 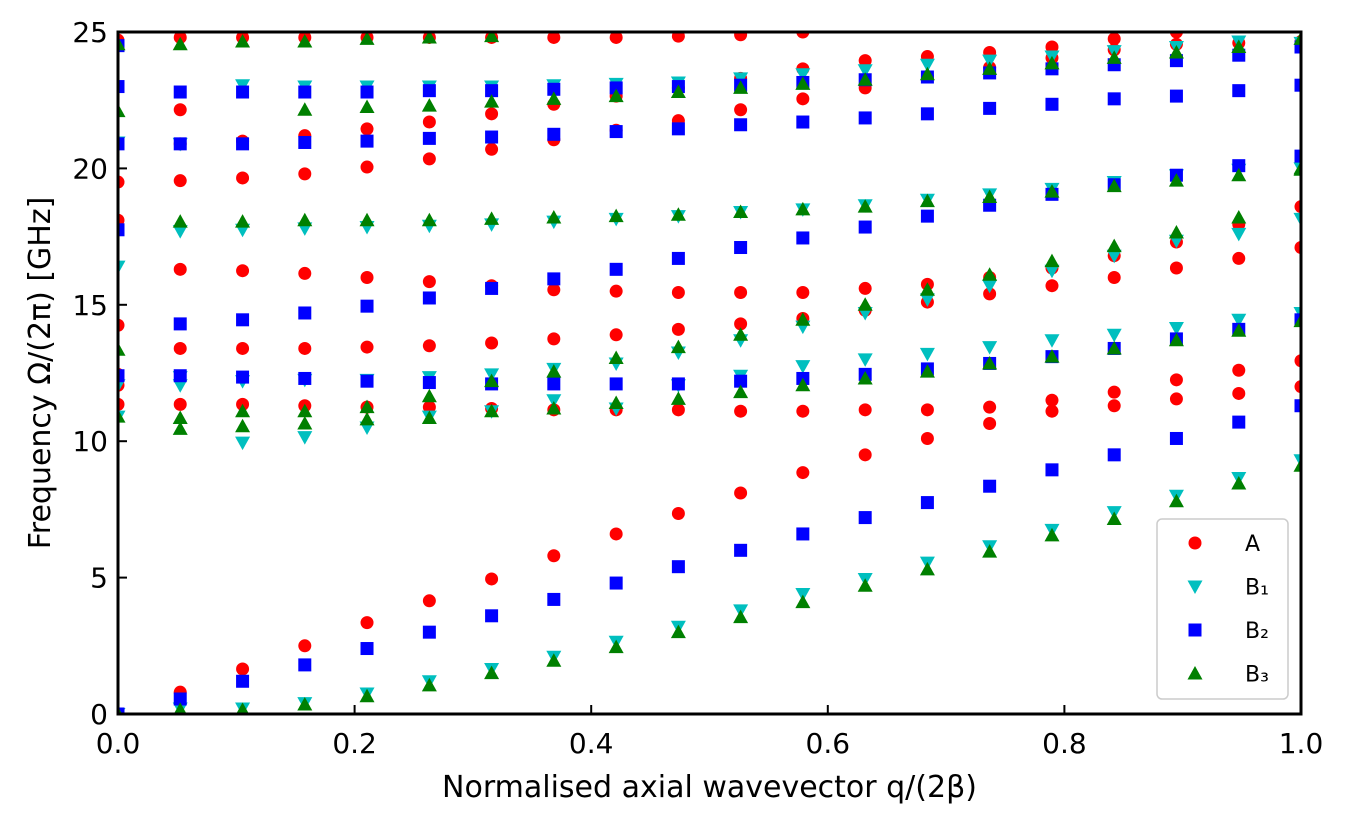 I want to click on y-tick-label: 15, so click(x=90, y=305).